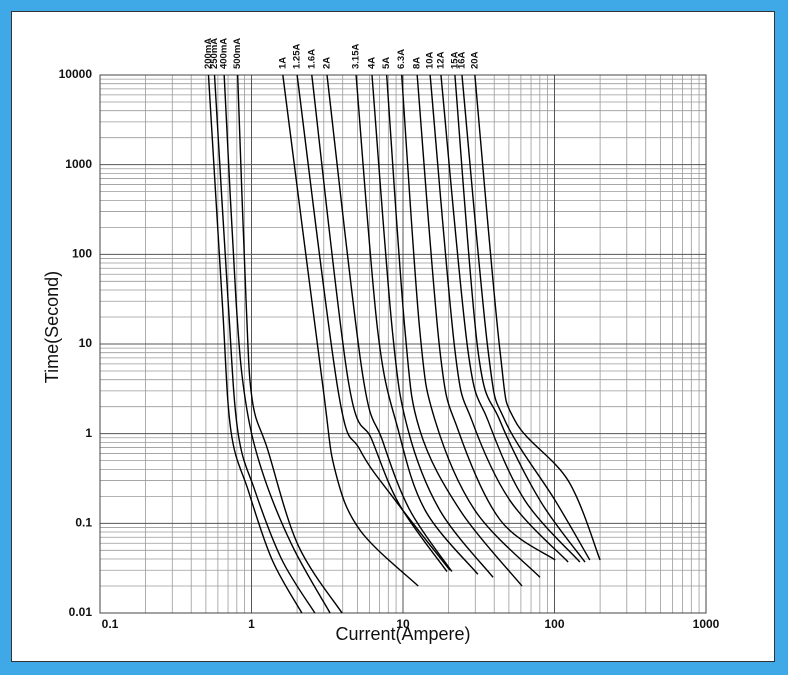 The height and width of the screenshot is (675, 788). Describe the element at coordinates (356, 56) in the screenshot. I see `curve-label: 3.15A` at that location.